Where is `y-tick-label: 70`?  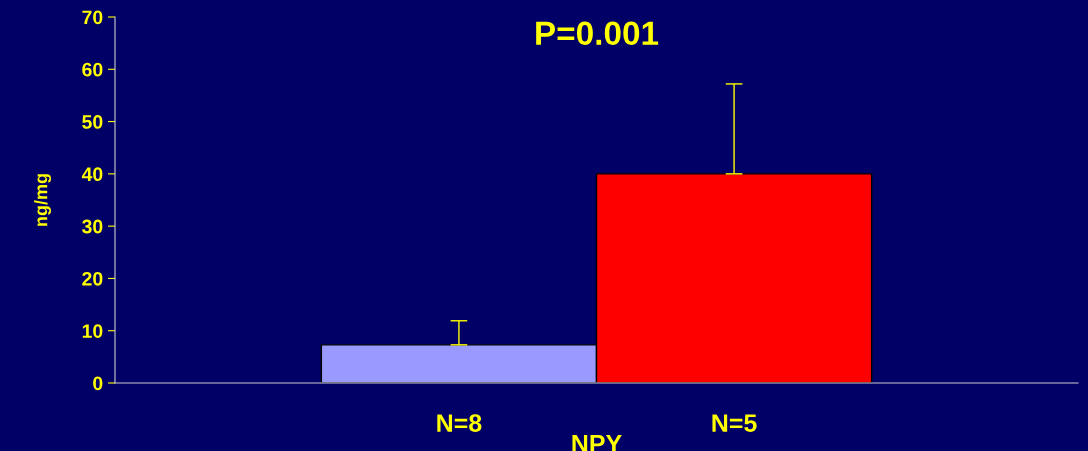
y-tick-label: 70 is located at coordinates (92, 17).